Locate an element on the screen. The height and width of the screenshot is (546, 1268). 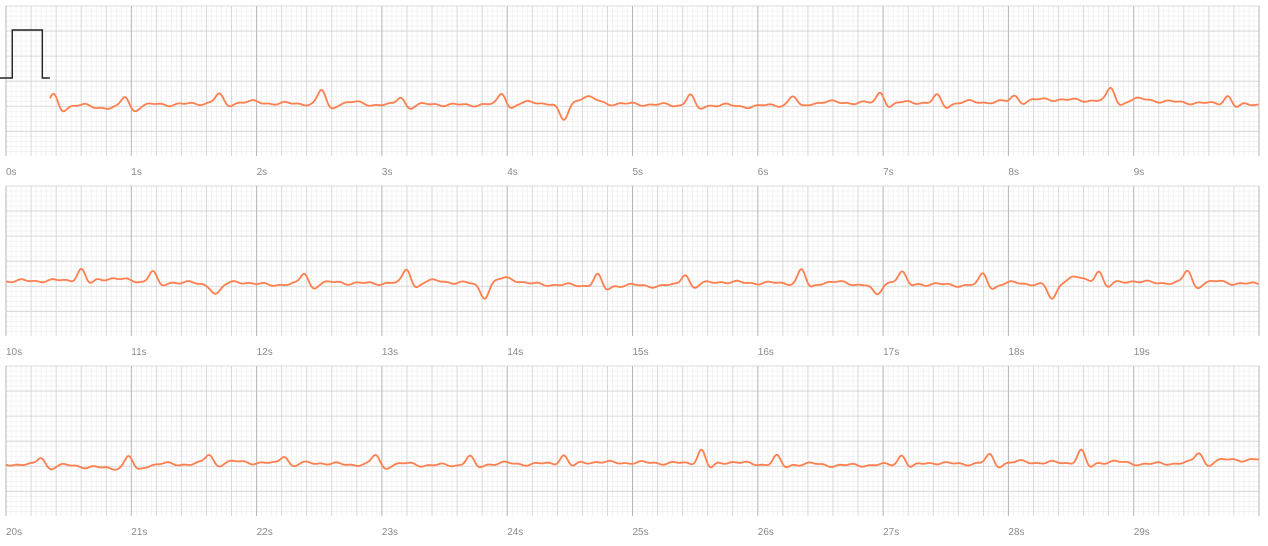
x-tick-label: 10s is located at coordinates (14, 352).